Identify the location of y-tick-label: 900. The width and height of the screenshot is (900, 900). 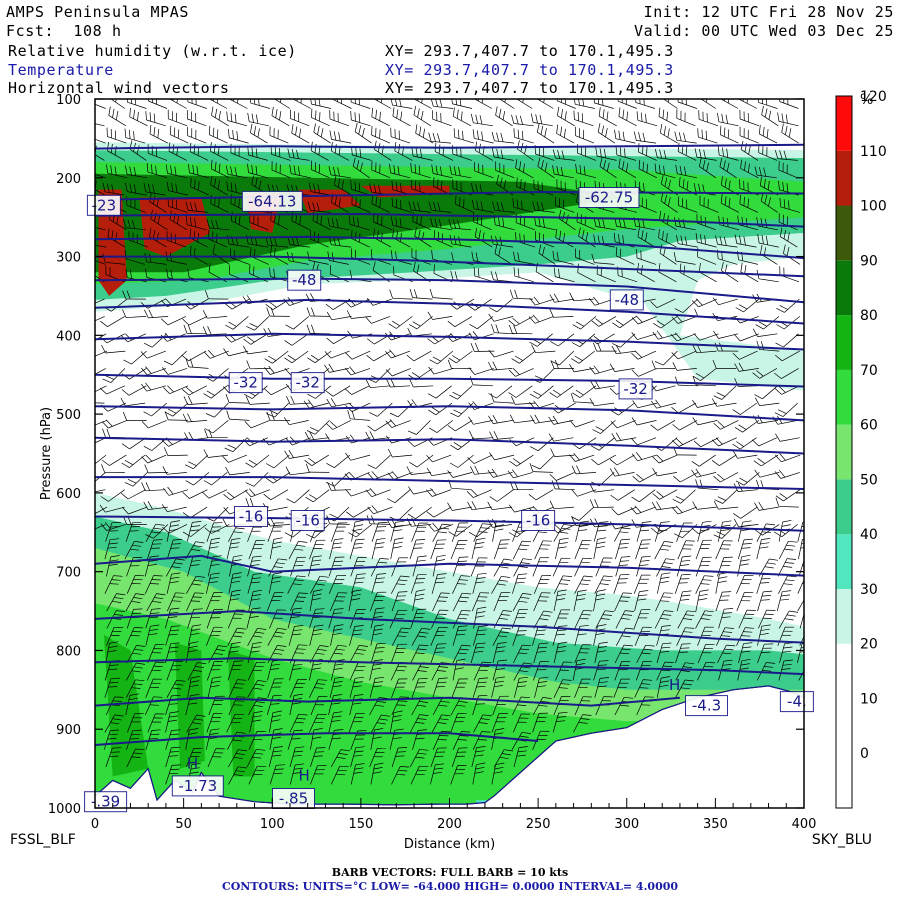
(68, 730).